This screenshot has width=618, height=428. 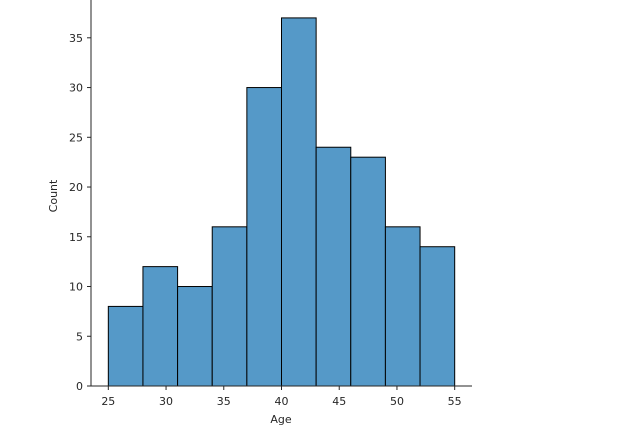 What do you see at coordinates (397, 401) in the screenshot?
I see `x-tick-label: 50` at bounding box center [397, 401].